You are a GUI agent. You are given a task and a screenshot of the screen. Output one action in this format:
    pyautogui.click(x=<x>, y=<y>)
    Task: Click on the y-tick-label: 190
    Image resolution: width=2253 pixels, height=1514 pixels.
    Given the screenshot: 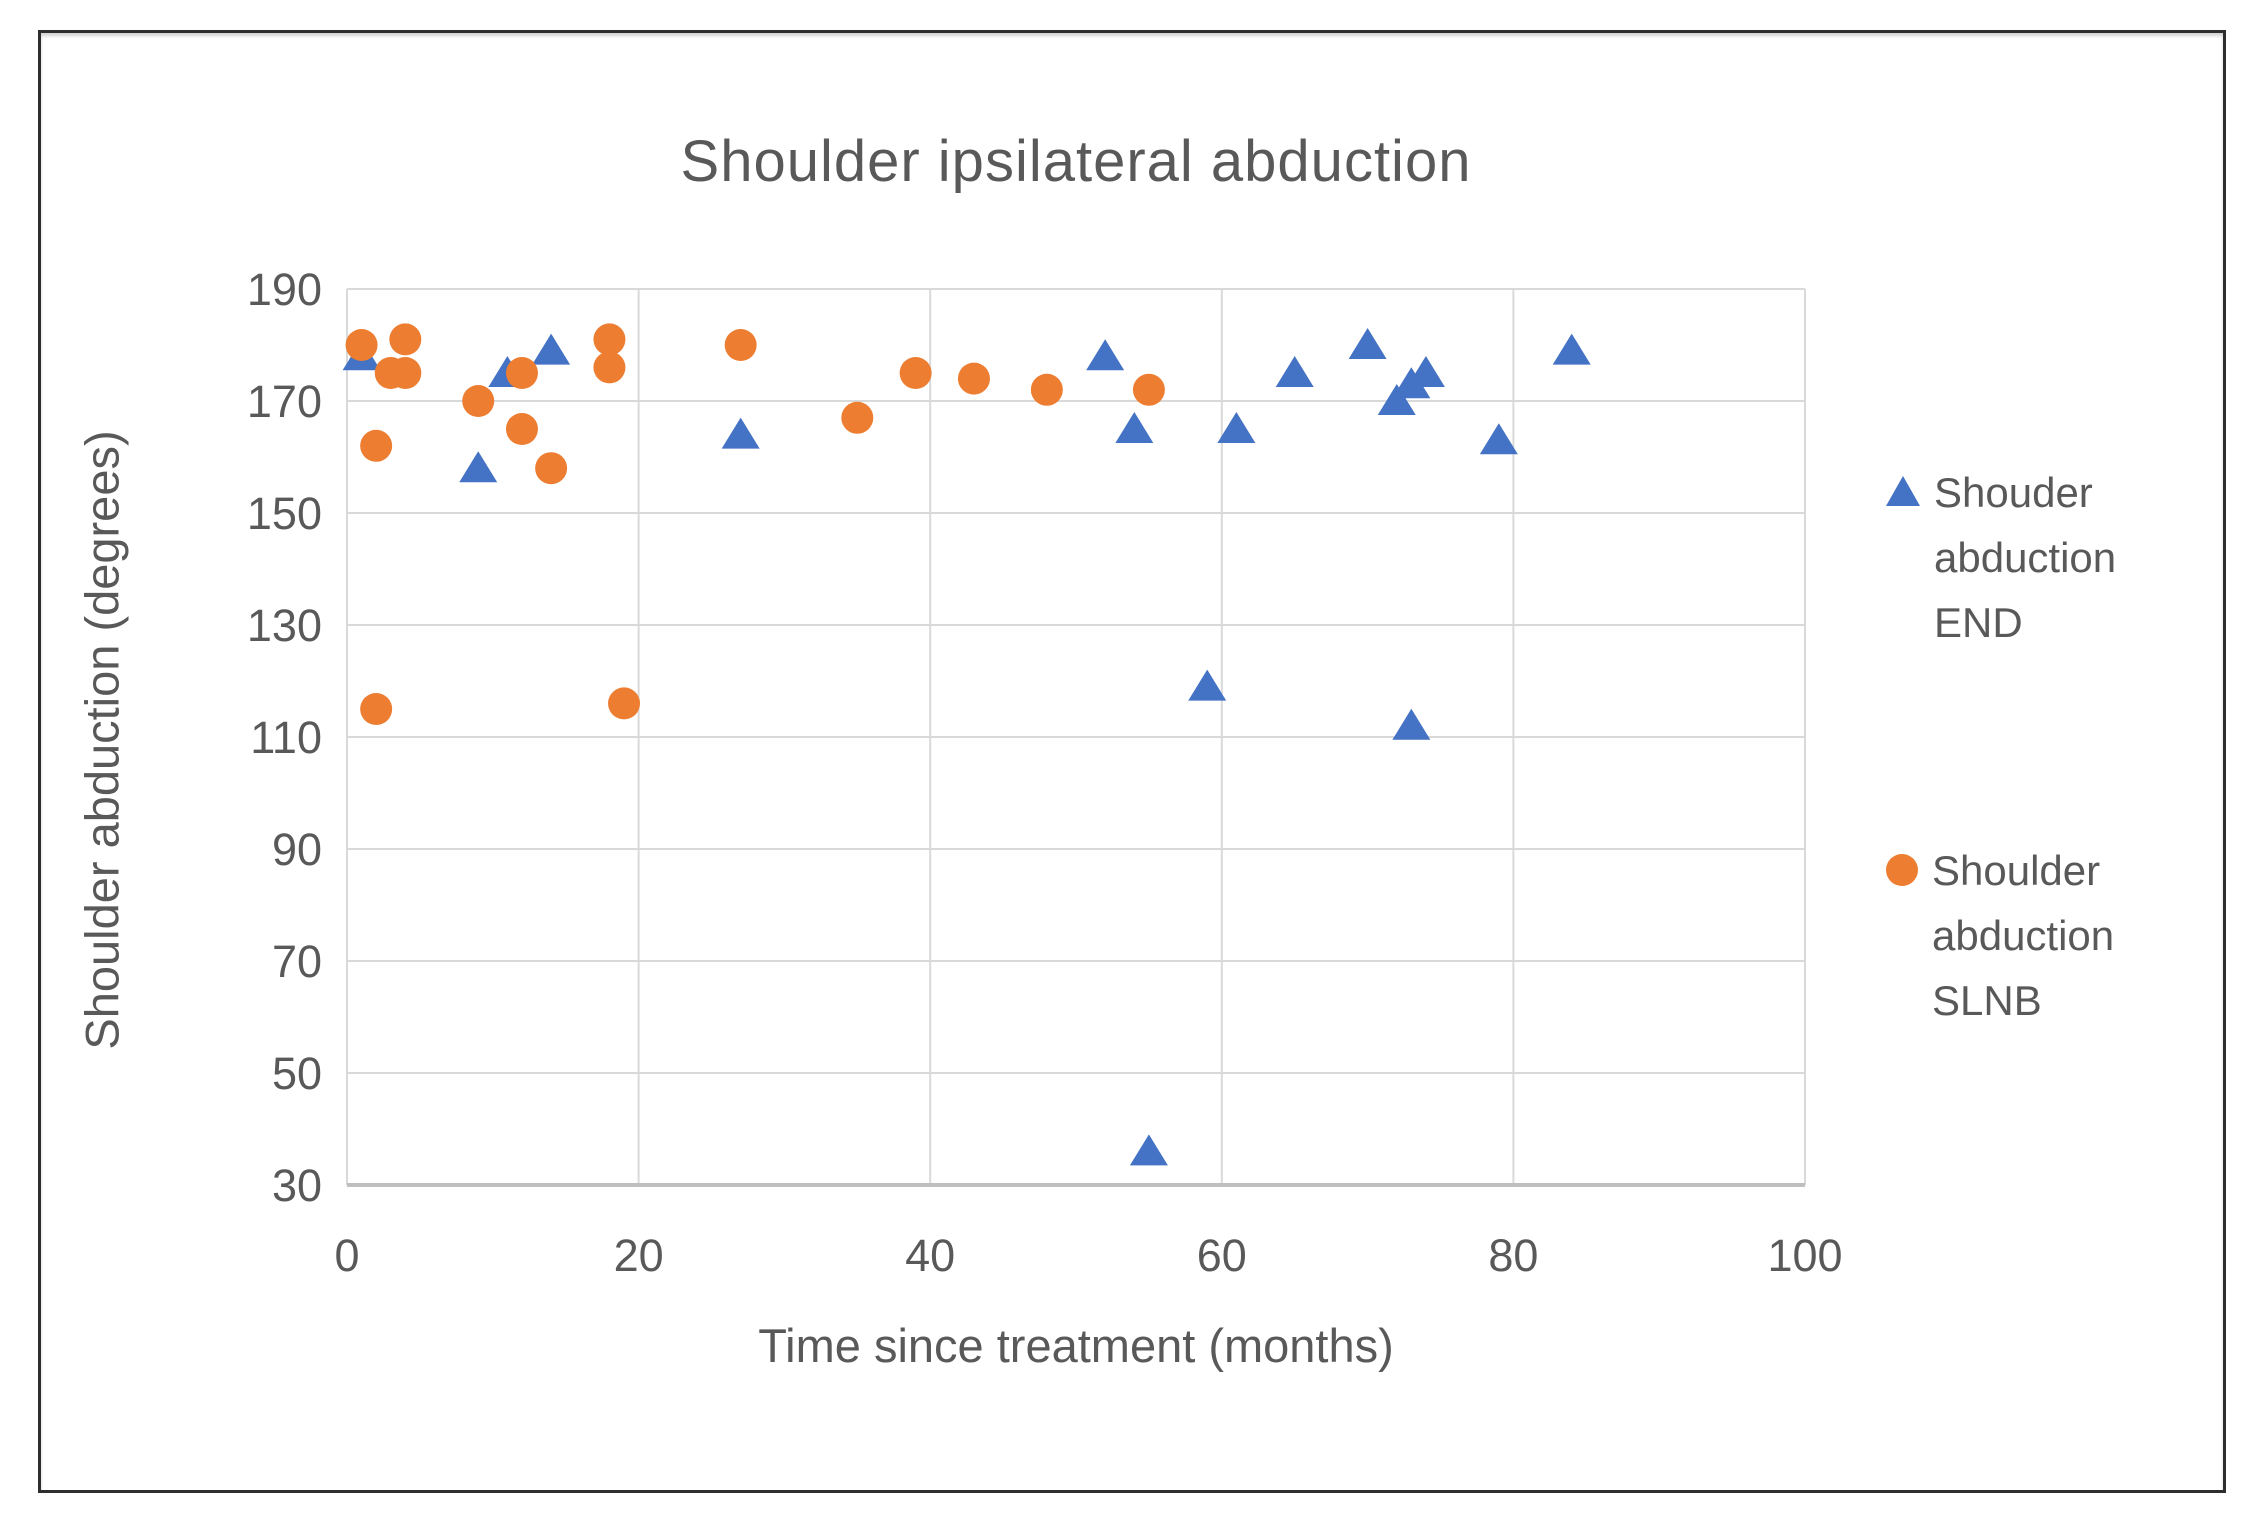 What is the action you would take?
    pyautogui.click(x=284, y=289)
    